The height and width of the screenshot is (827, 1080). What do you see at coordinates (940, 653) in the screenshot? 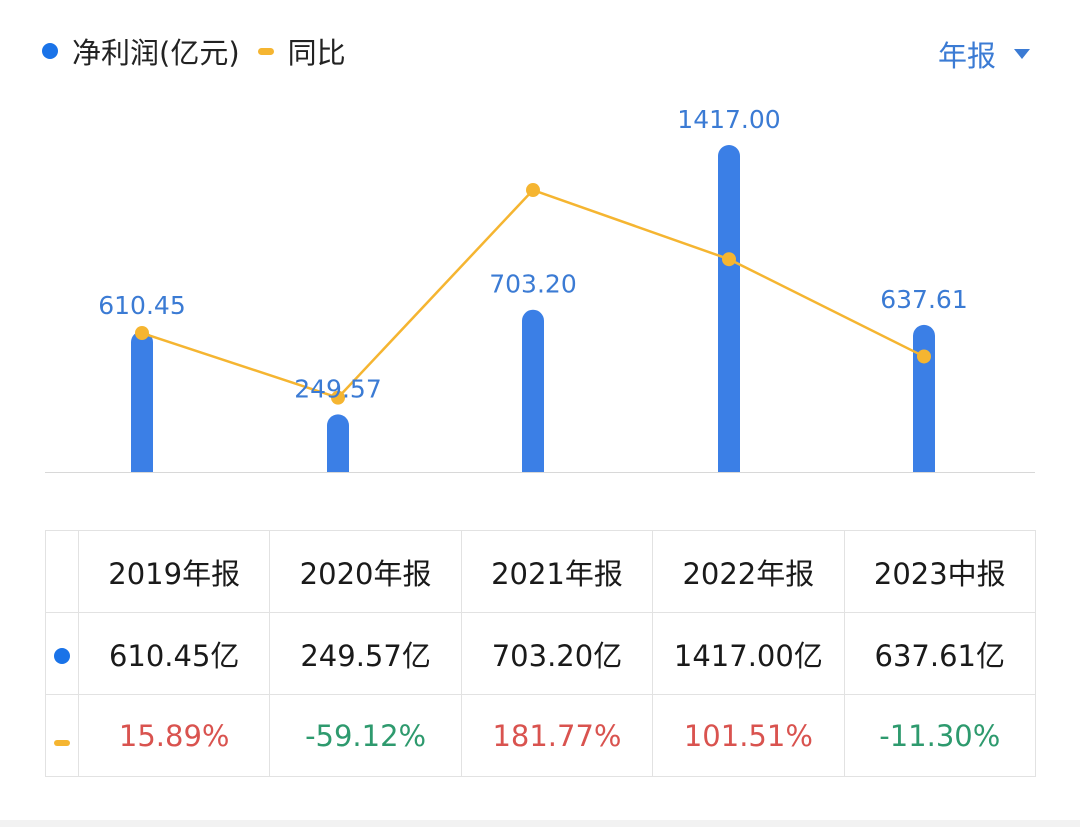
I see `profit-cell: 637.61亿` at bounding box center [940, 653].